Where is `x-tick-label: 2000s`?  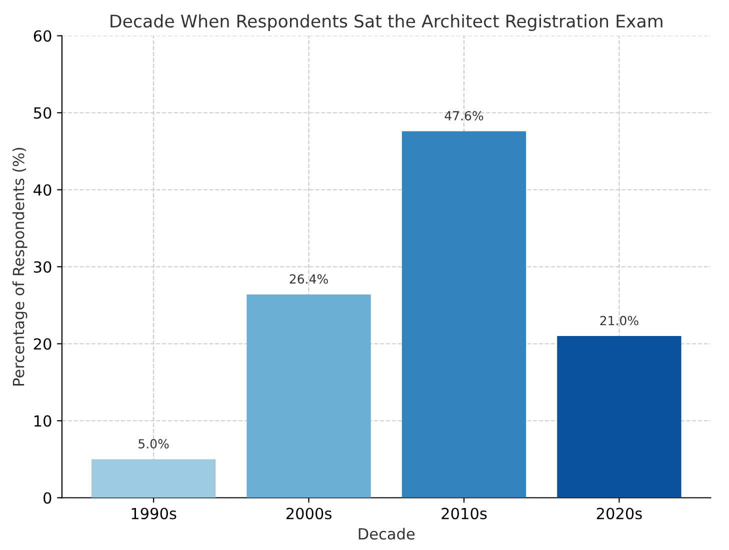
x-tick-label: 2000s is located at coordinates (309, 514).